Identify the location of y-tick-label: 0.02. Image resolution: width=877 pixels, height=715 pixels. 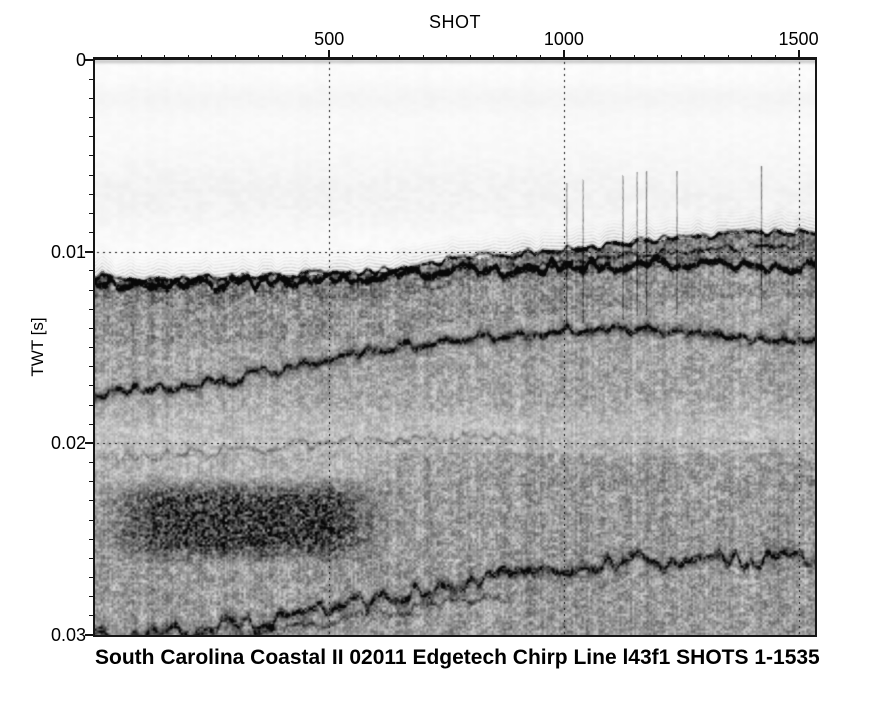
(68, 443).